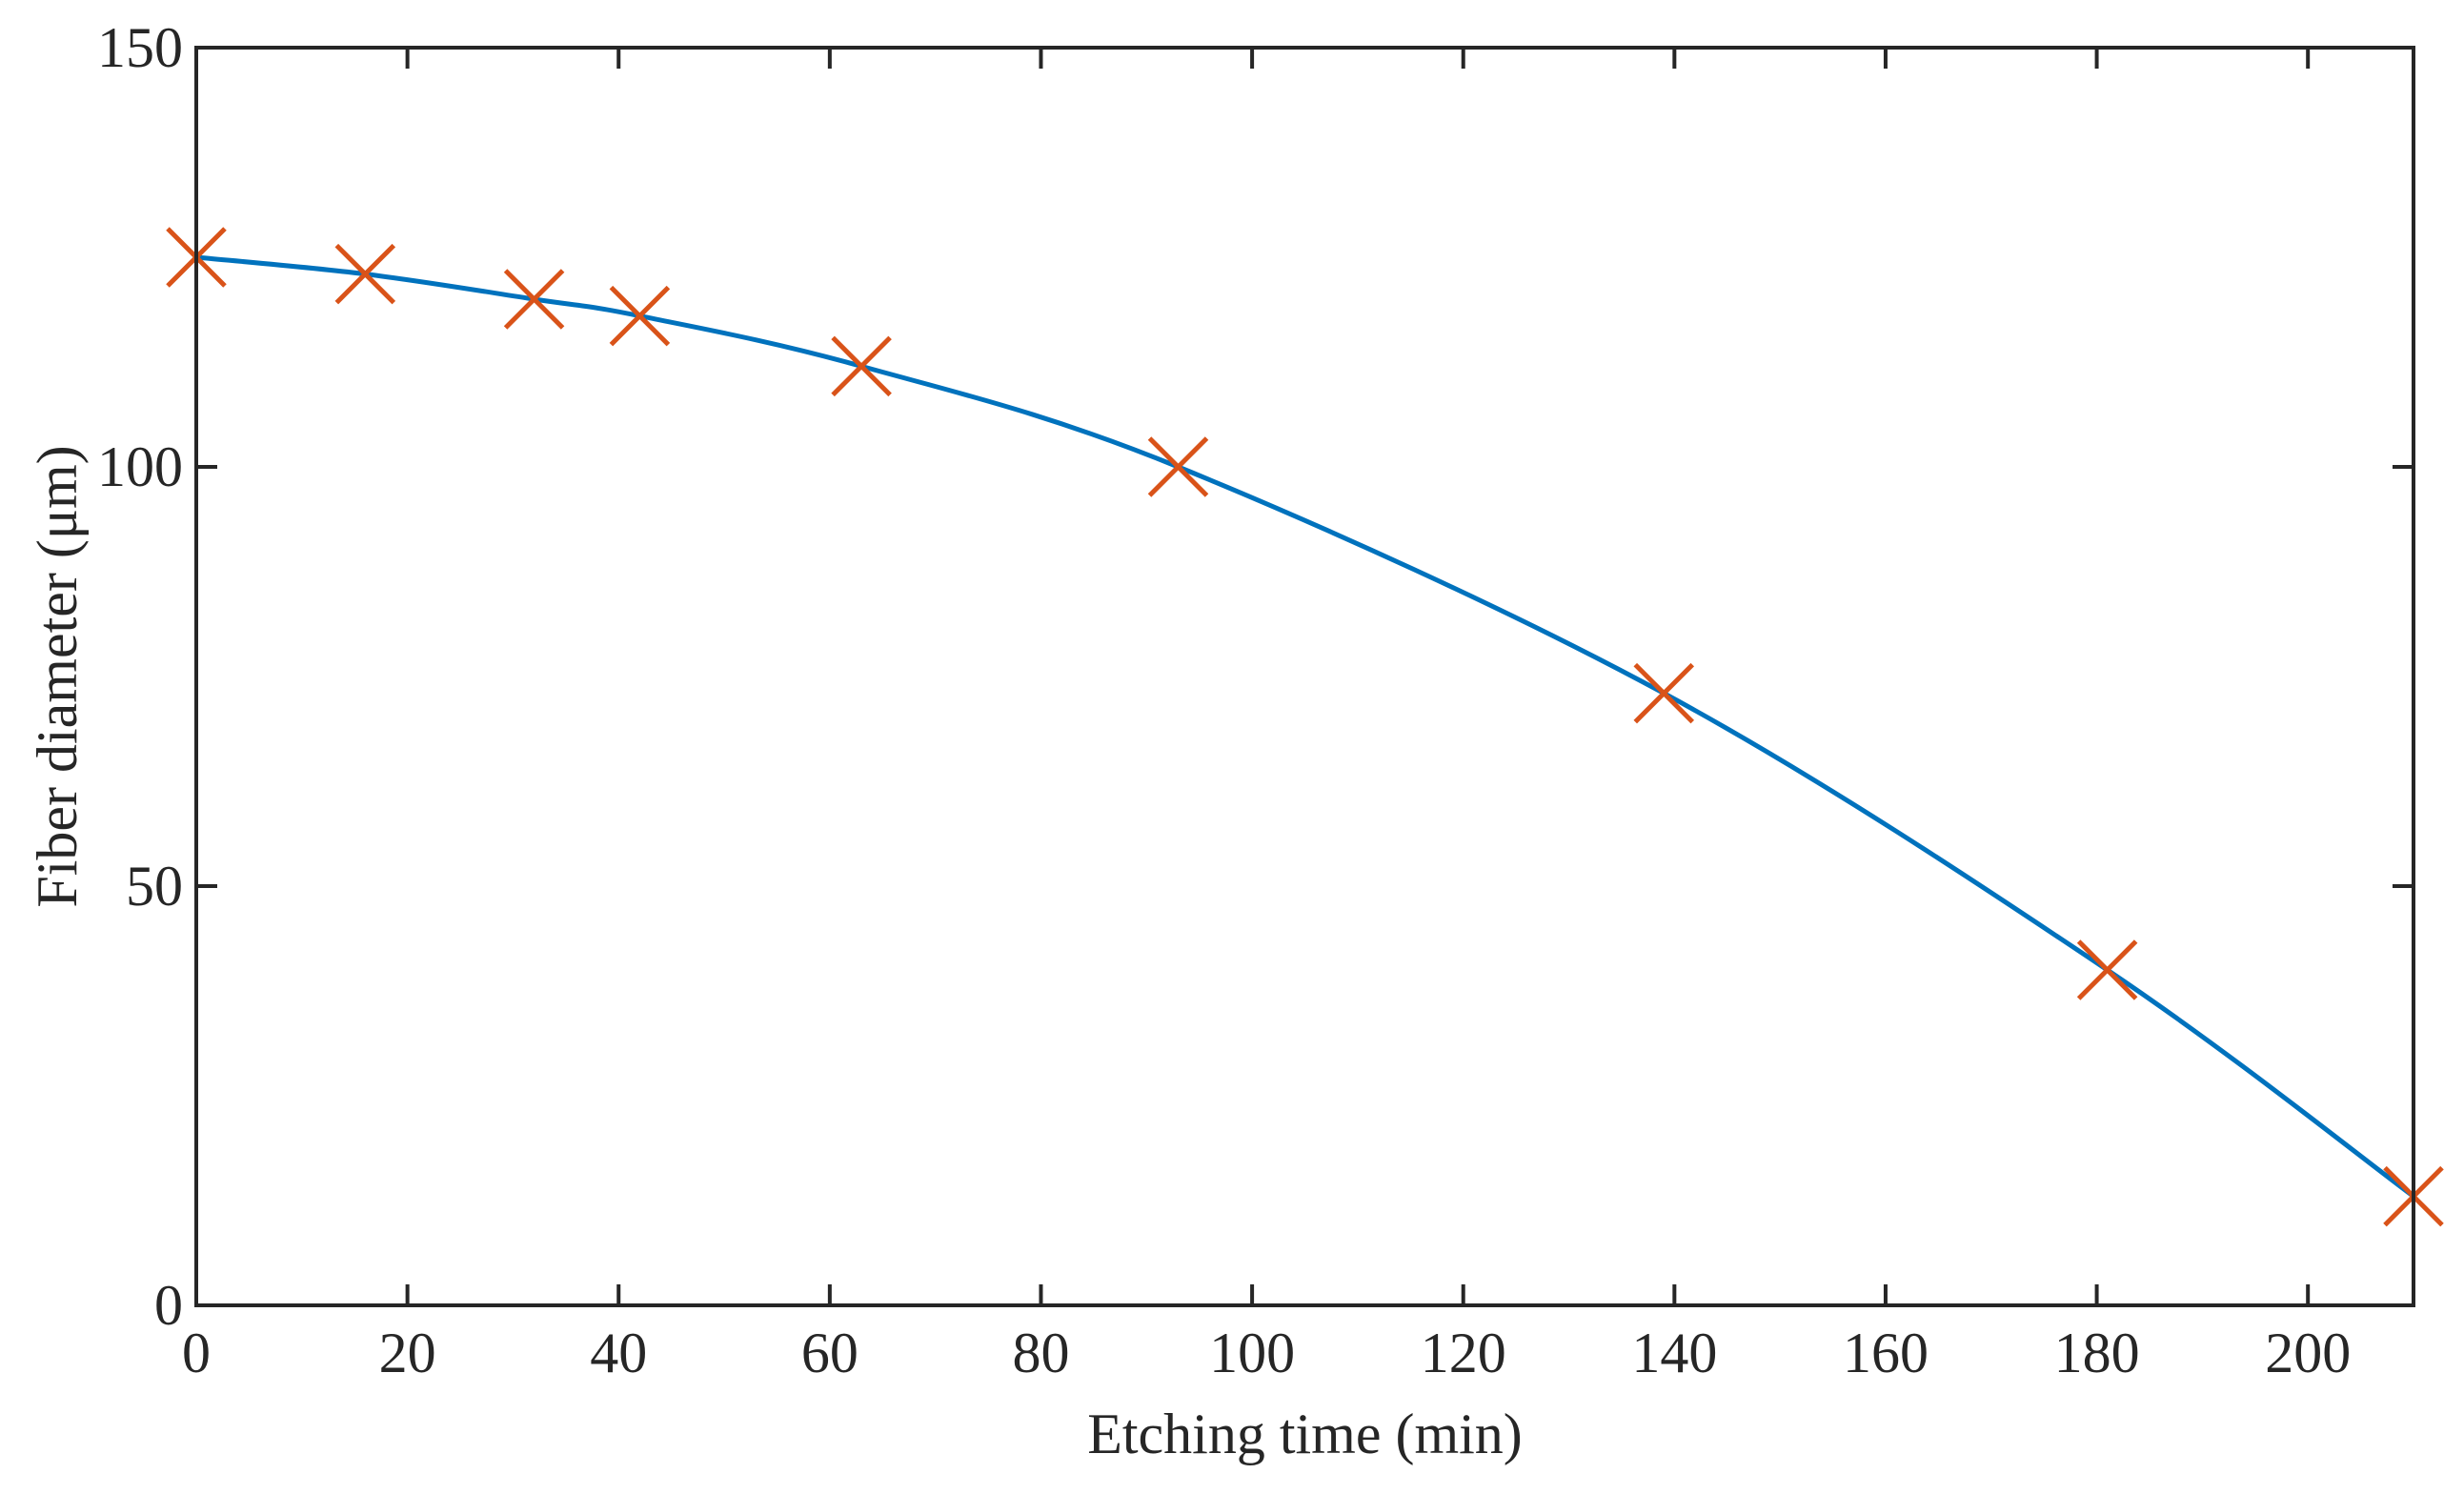  I want to click on y-tick-label: 100, so click(140, 466).